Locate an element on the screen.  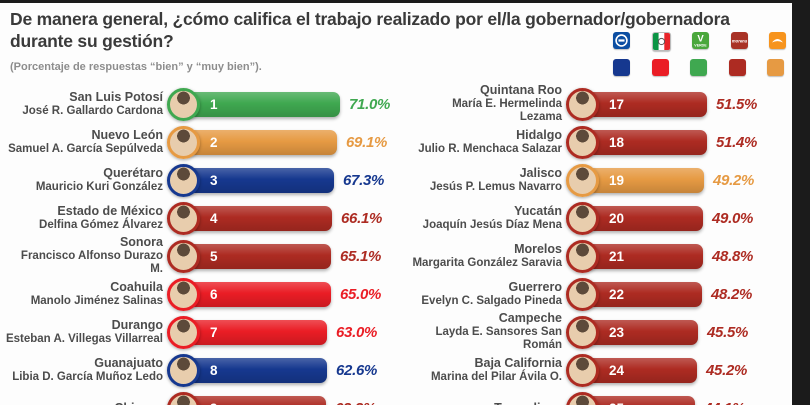
party-logo-pvem-icon: V VERDE is located at coordinates (700, 40).